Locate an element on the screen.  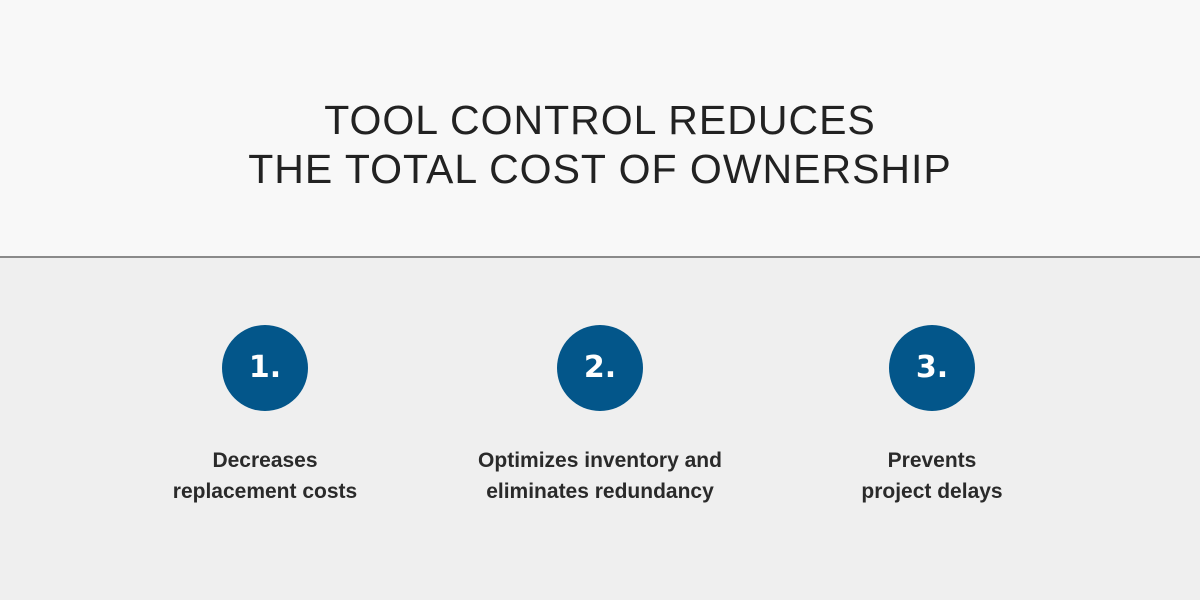
benefit-label-line: Prevents is located at coordinates (932, 460).